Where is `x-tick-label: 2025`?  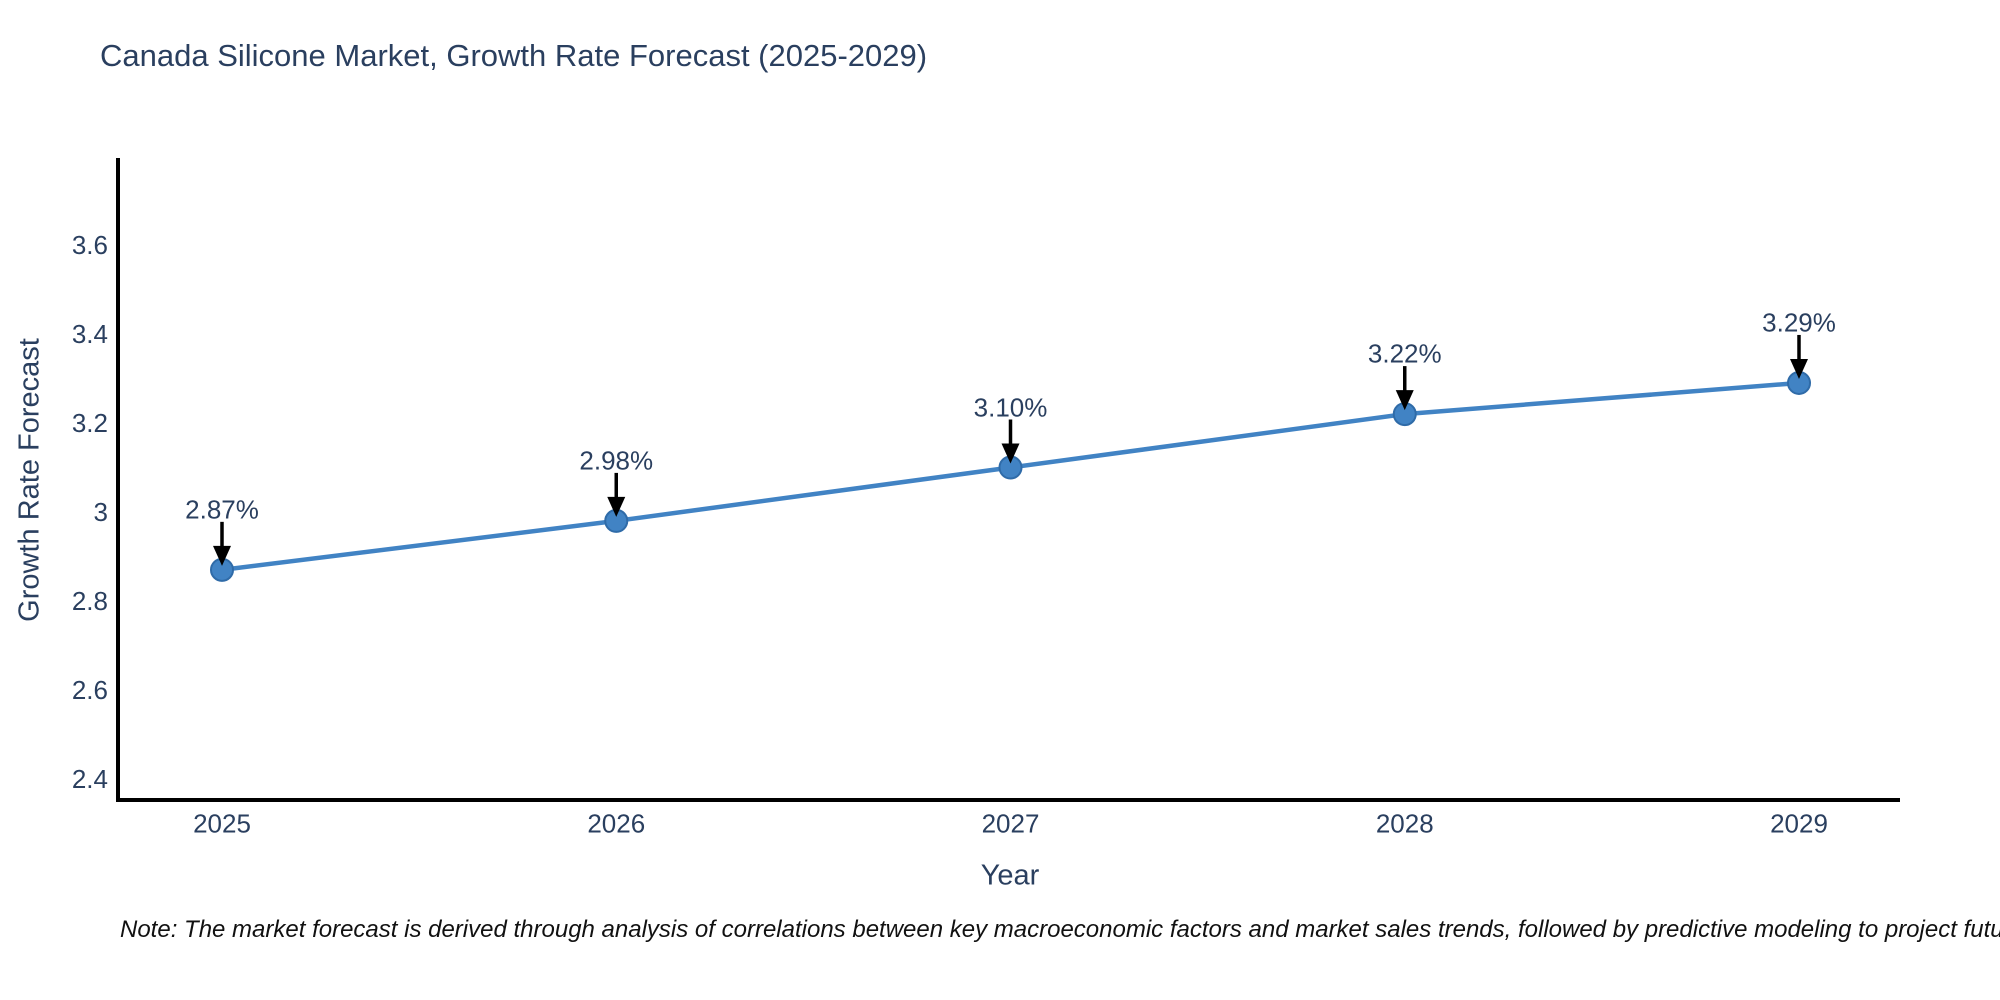
x-tick-label: 2025 is located at coordinates (222, 823).